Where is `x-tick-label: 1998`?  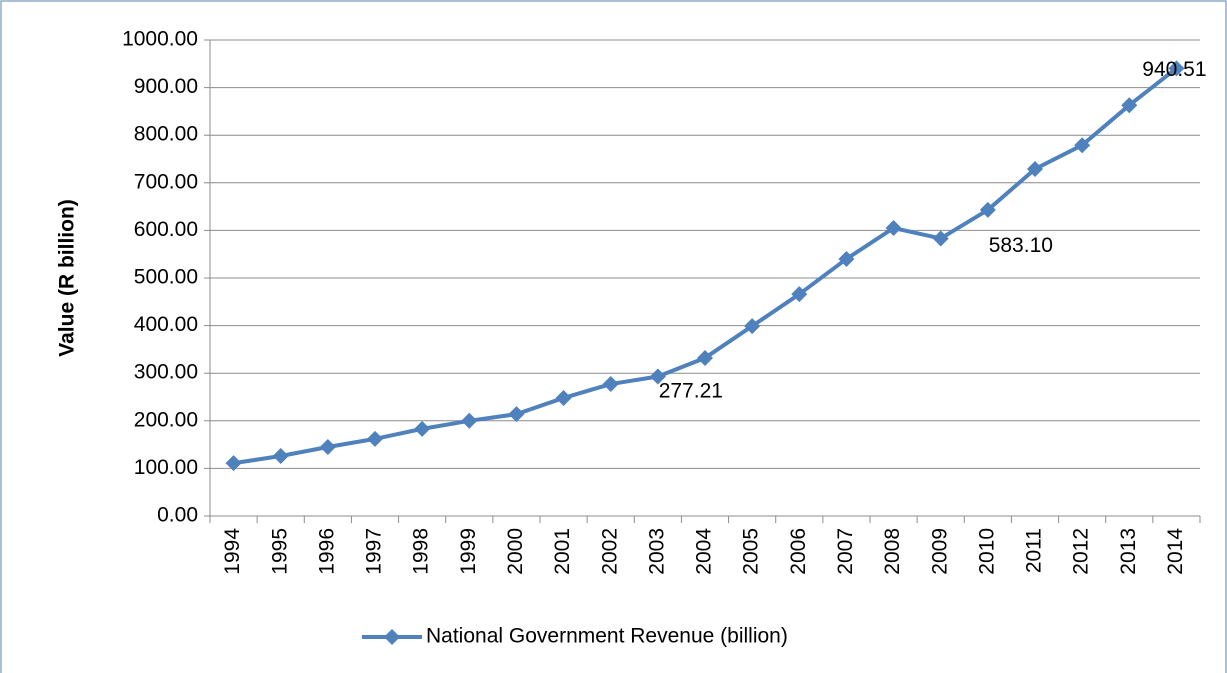 x-tick-label: 1998 is located at coordinates (421, 551).